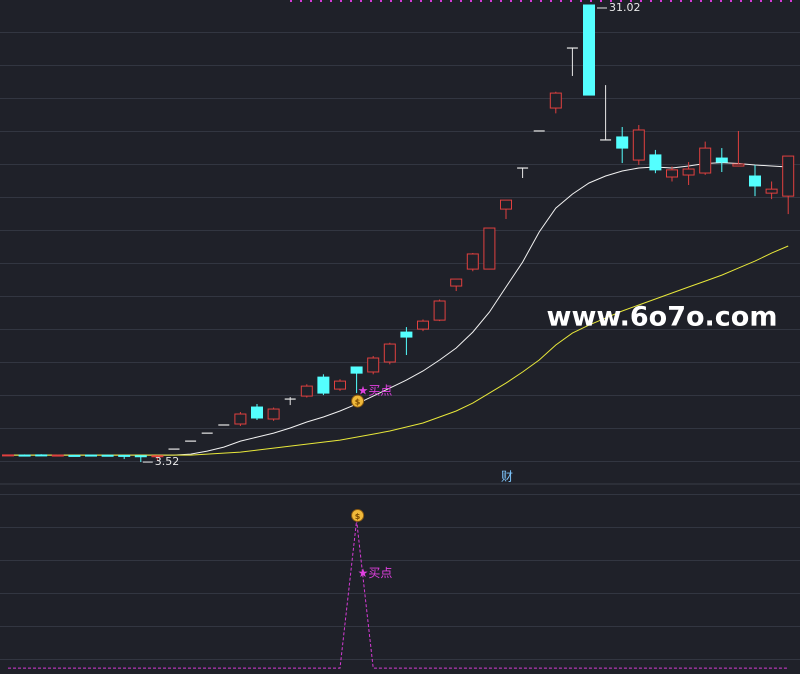 The height and width of the screenshot is (674, 800). I want to click on high-label: 31.02, so click(625, 7).